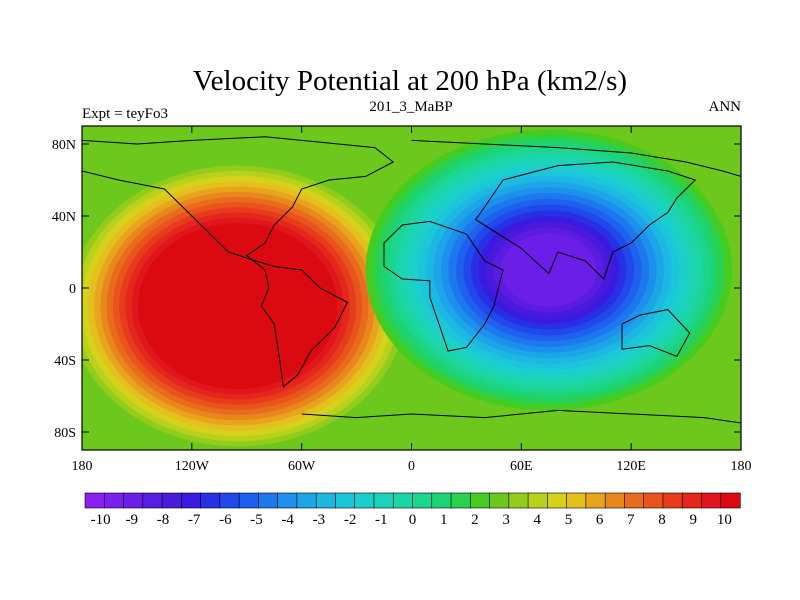  What do you see at coordinates (538, 520) in the screenshot?
I see `colorbar-label: 4` at bounding box center [538, 520].